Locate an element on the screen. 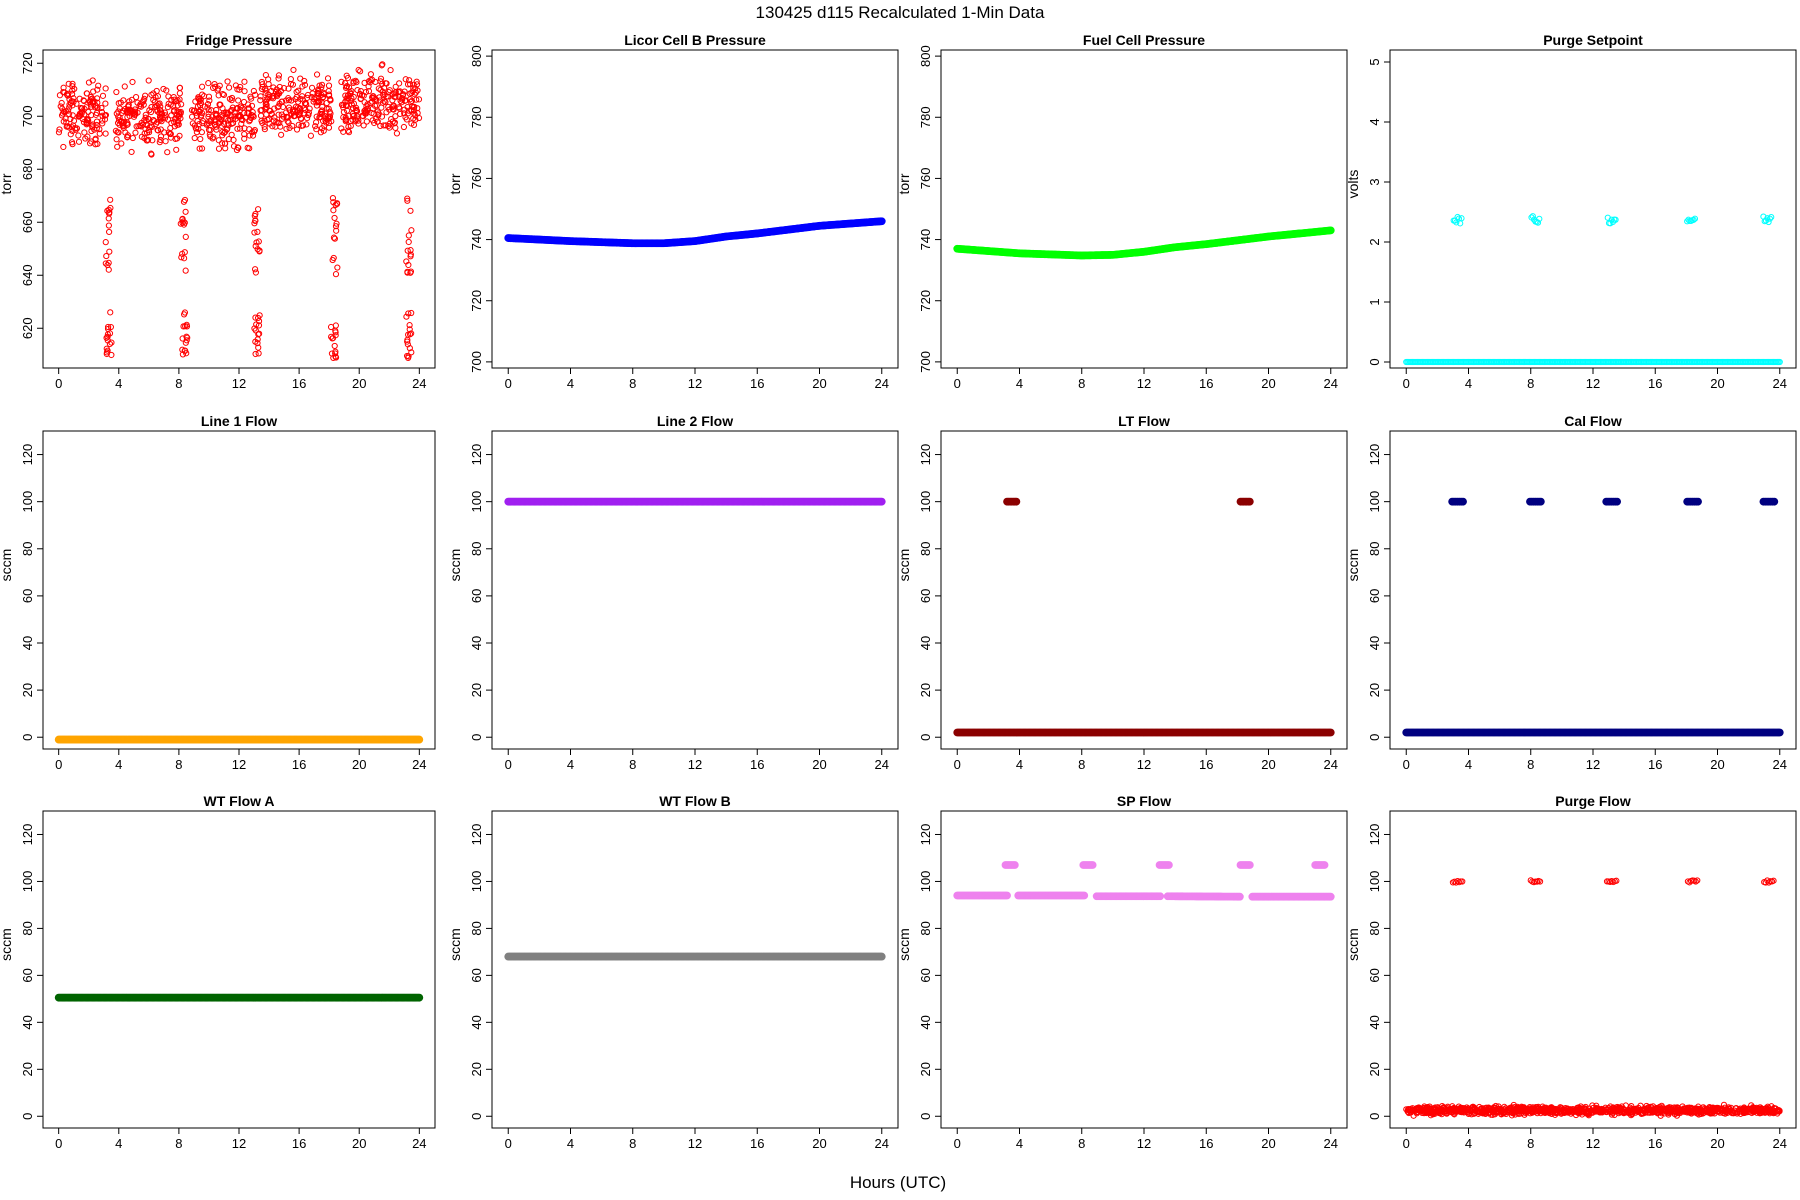  y-tick-label: 100 is located at coordinates (476, 502).